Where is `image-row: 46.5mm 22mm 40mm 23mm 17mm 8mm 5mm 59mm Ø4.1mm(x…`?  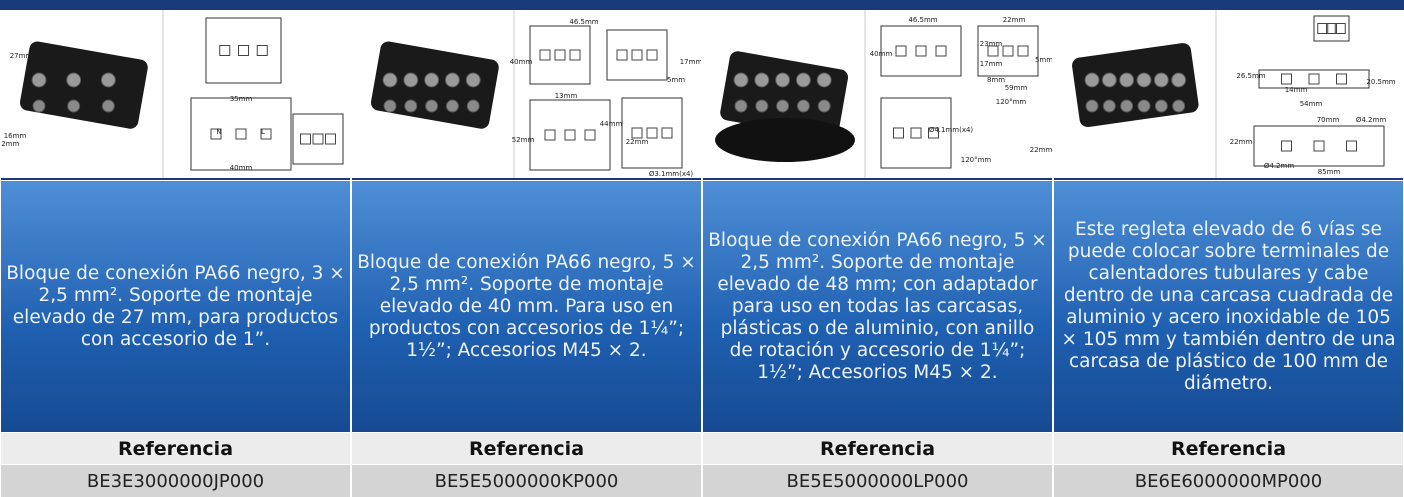 image-row: 46.5mm 22mm 40mm 23mm 17mm 8mm 5mm 59mm Ø4.1mm(x… is located at coordinates (877, 95).